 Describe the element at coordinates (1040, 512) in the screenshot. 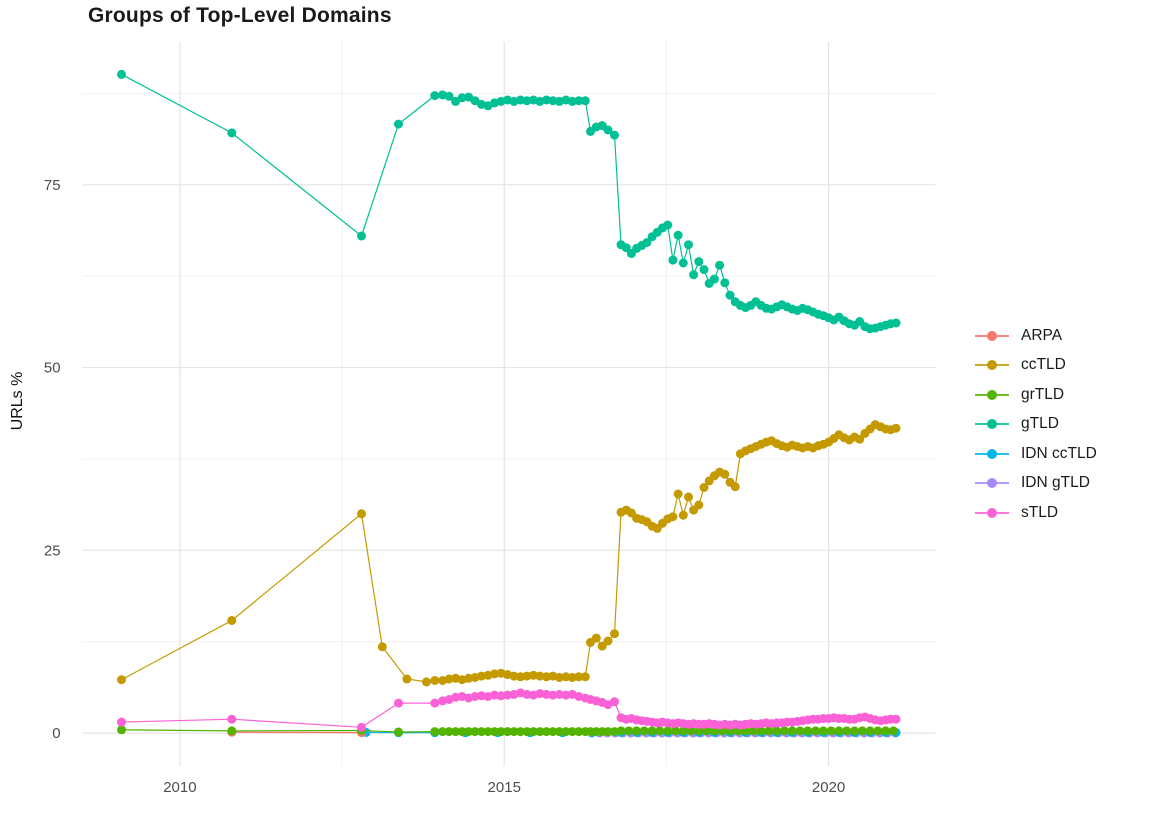

I see `legend-label: sTLD` at that location.